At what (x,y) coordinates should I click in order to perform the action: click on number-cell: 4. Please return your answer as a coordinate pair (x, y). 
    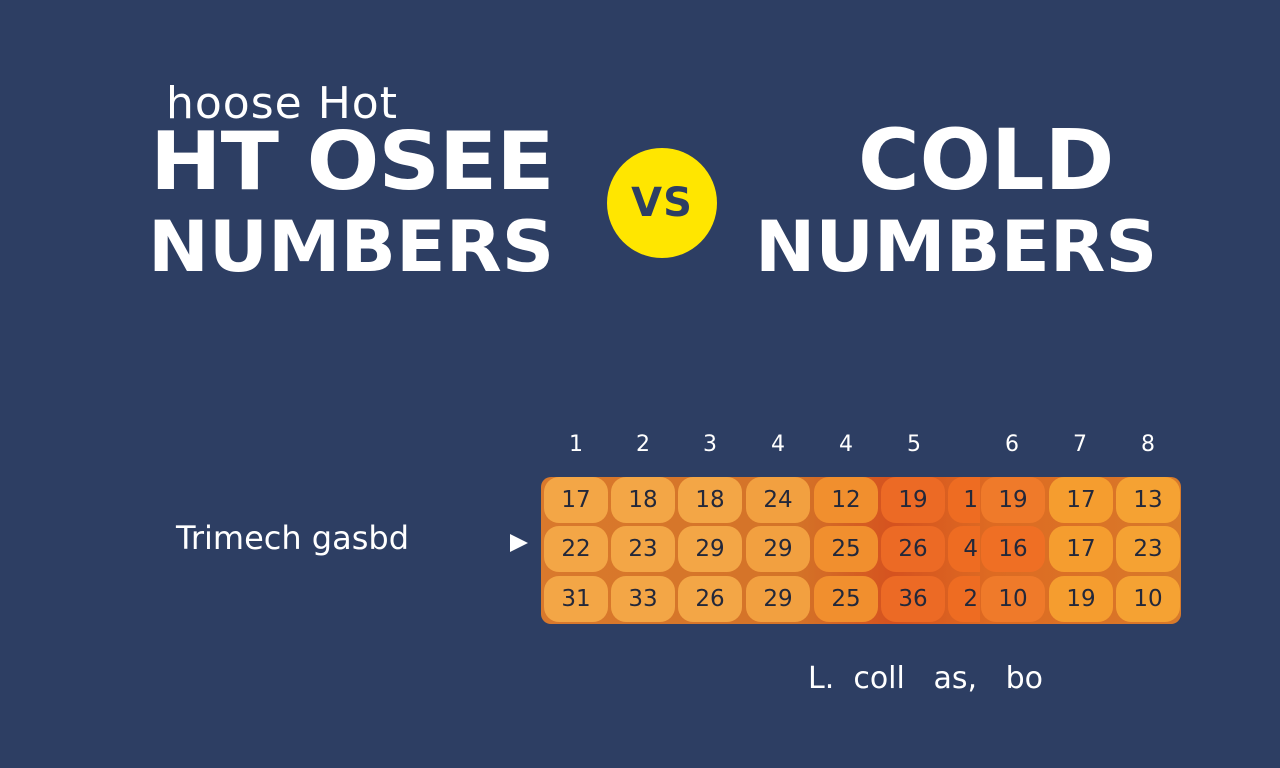
    Looking at the image, I should click on (964, 549).